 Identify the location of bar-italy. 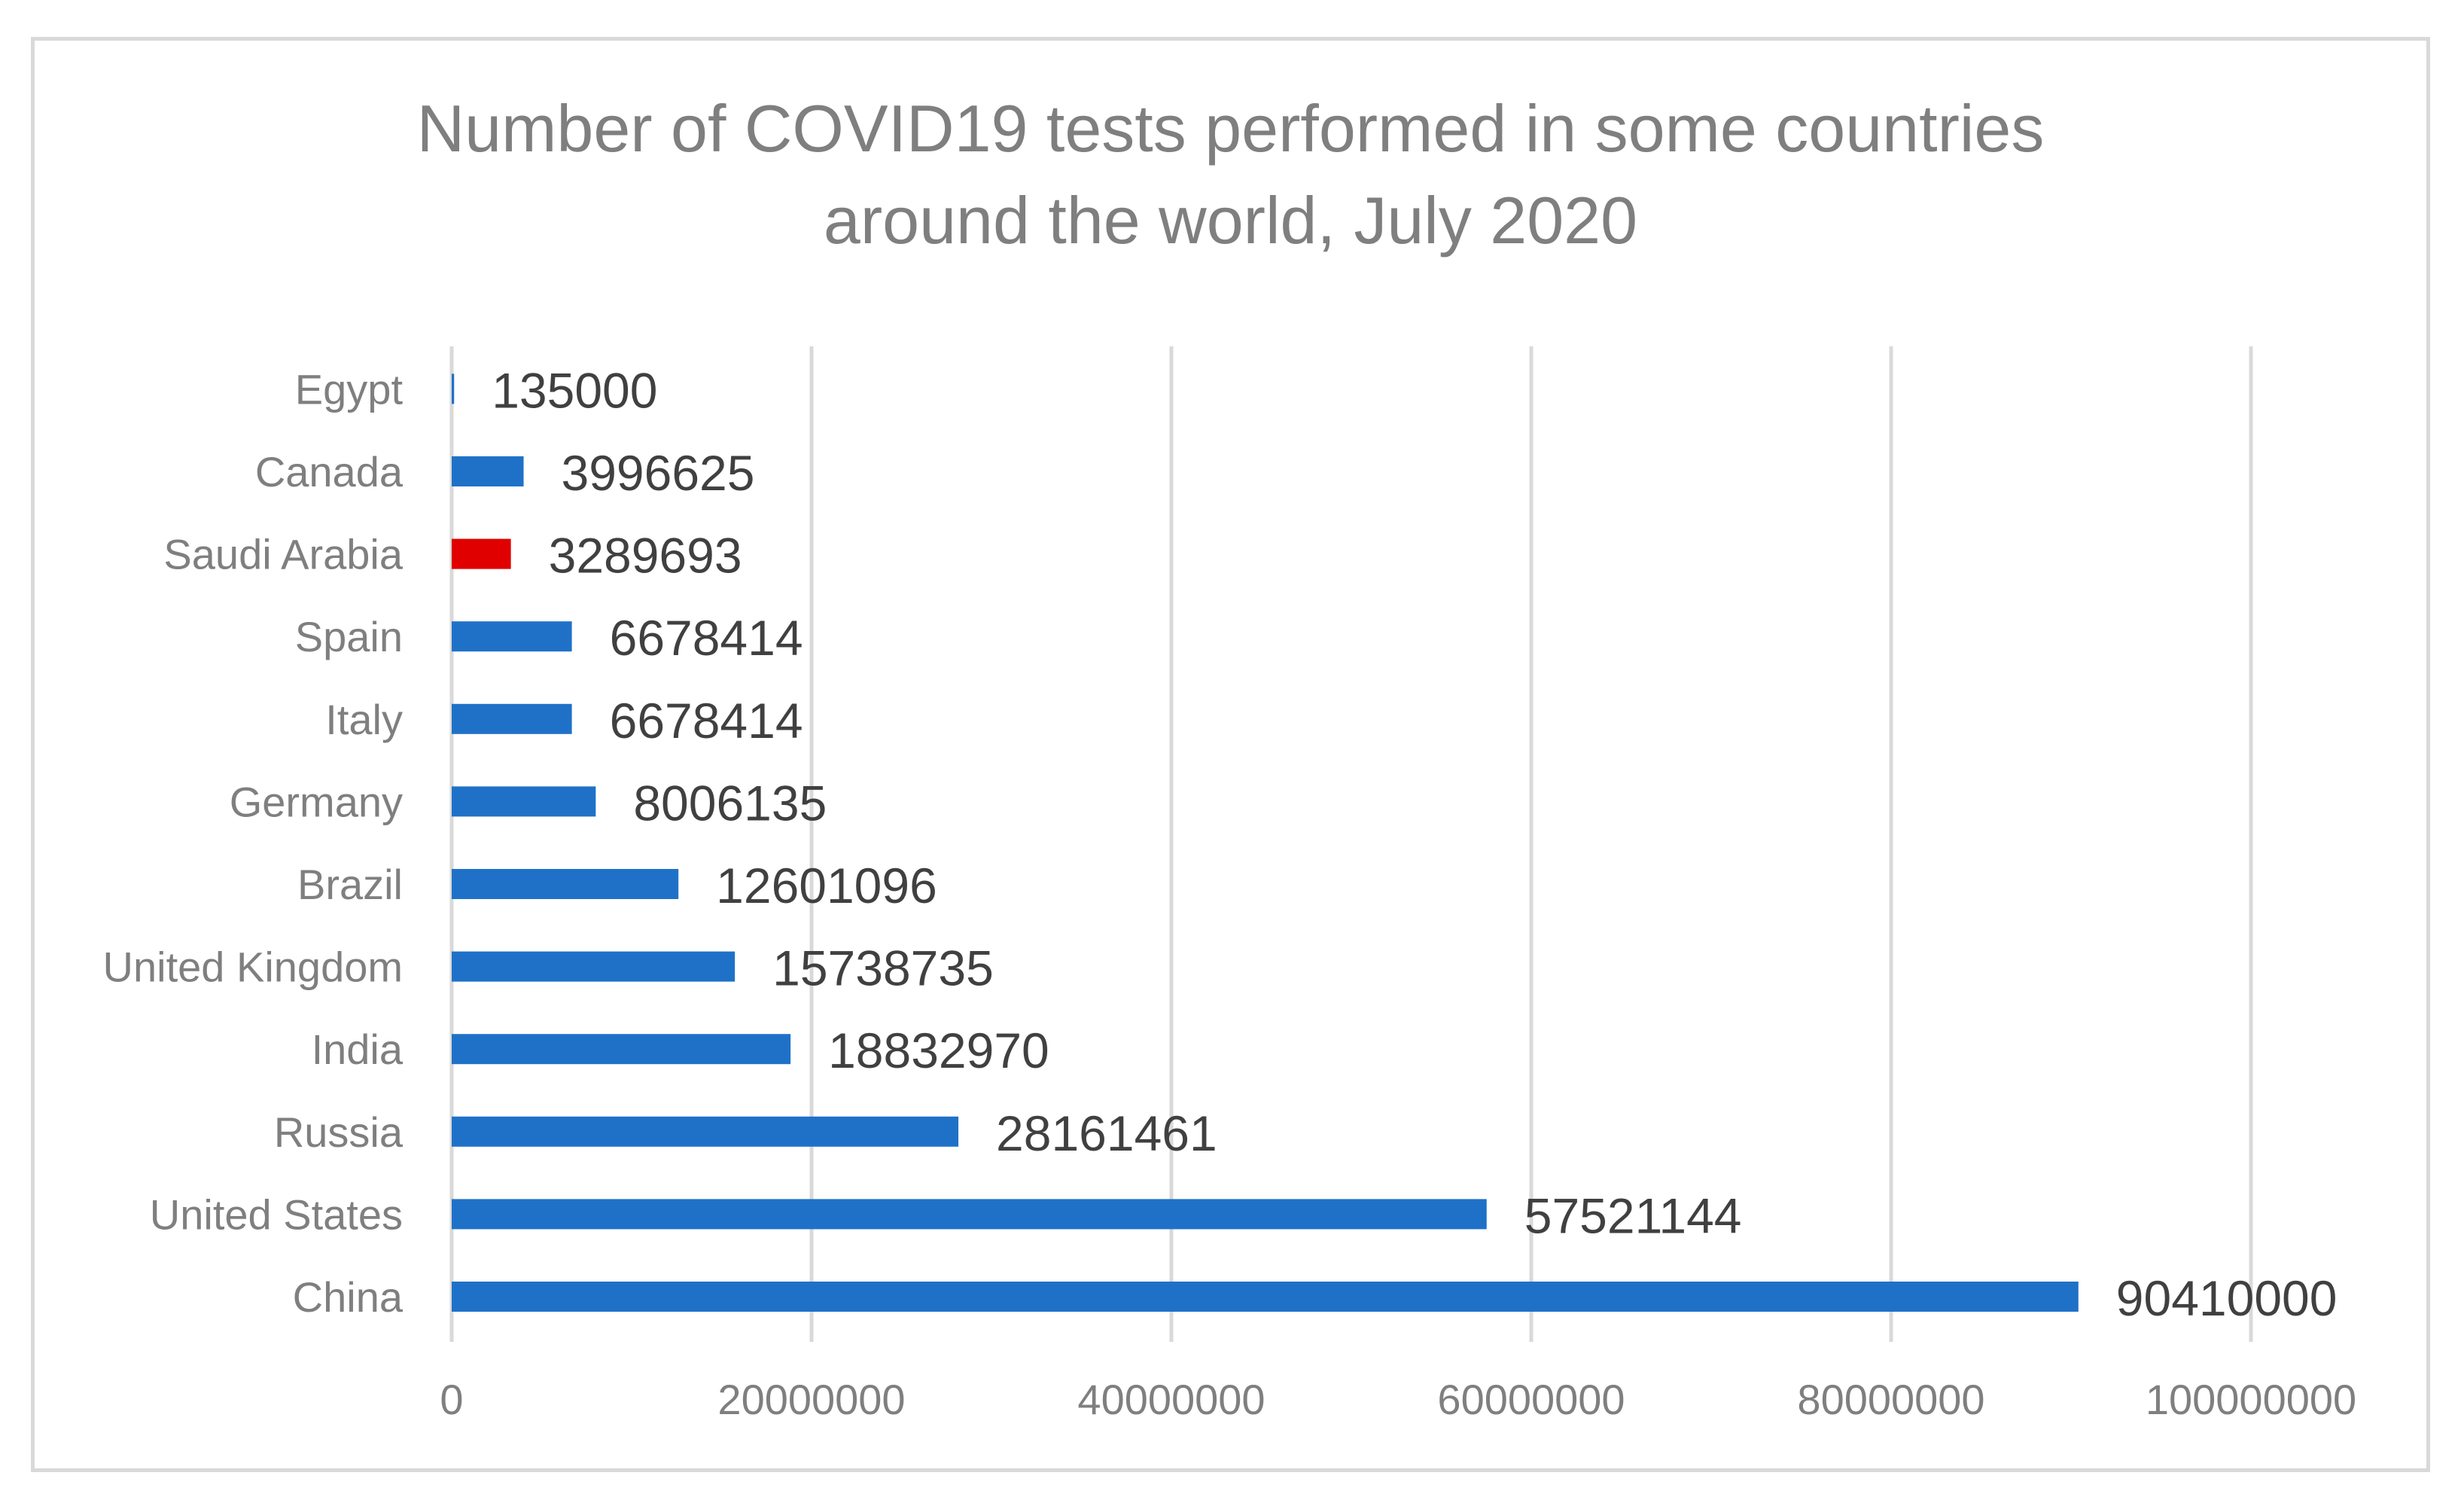
(512, 718).